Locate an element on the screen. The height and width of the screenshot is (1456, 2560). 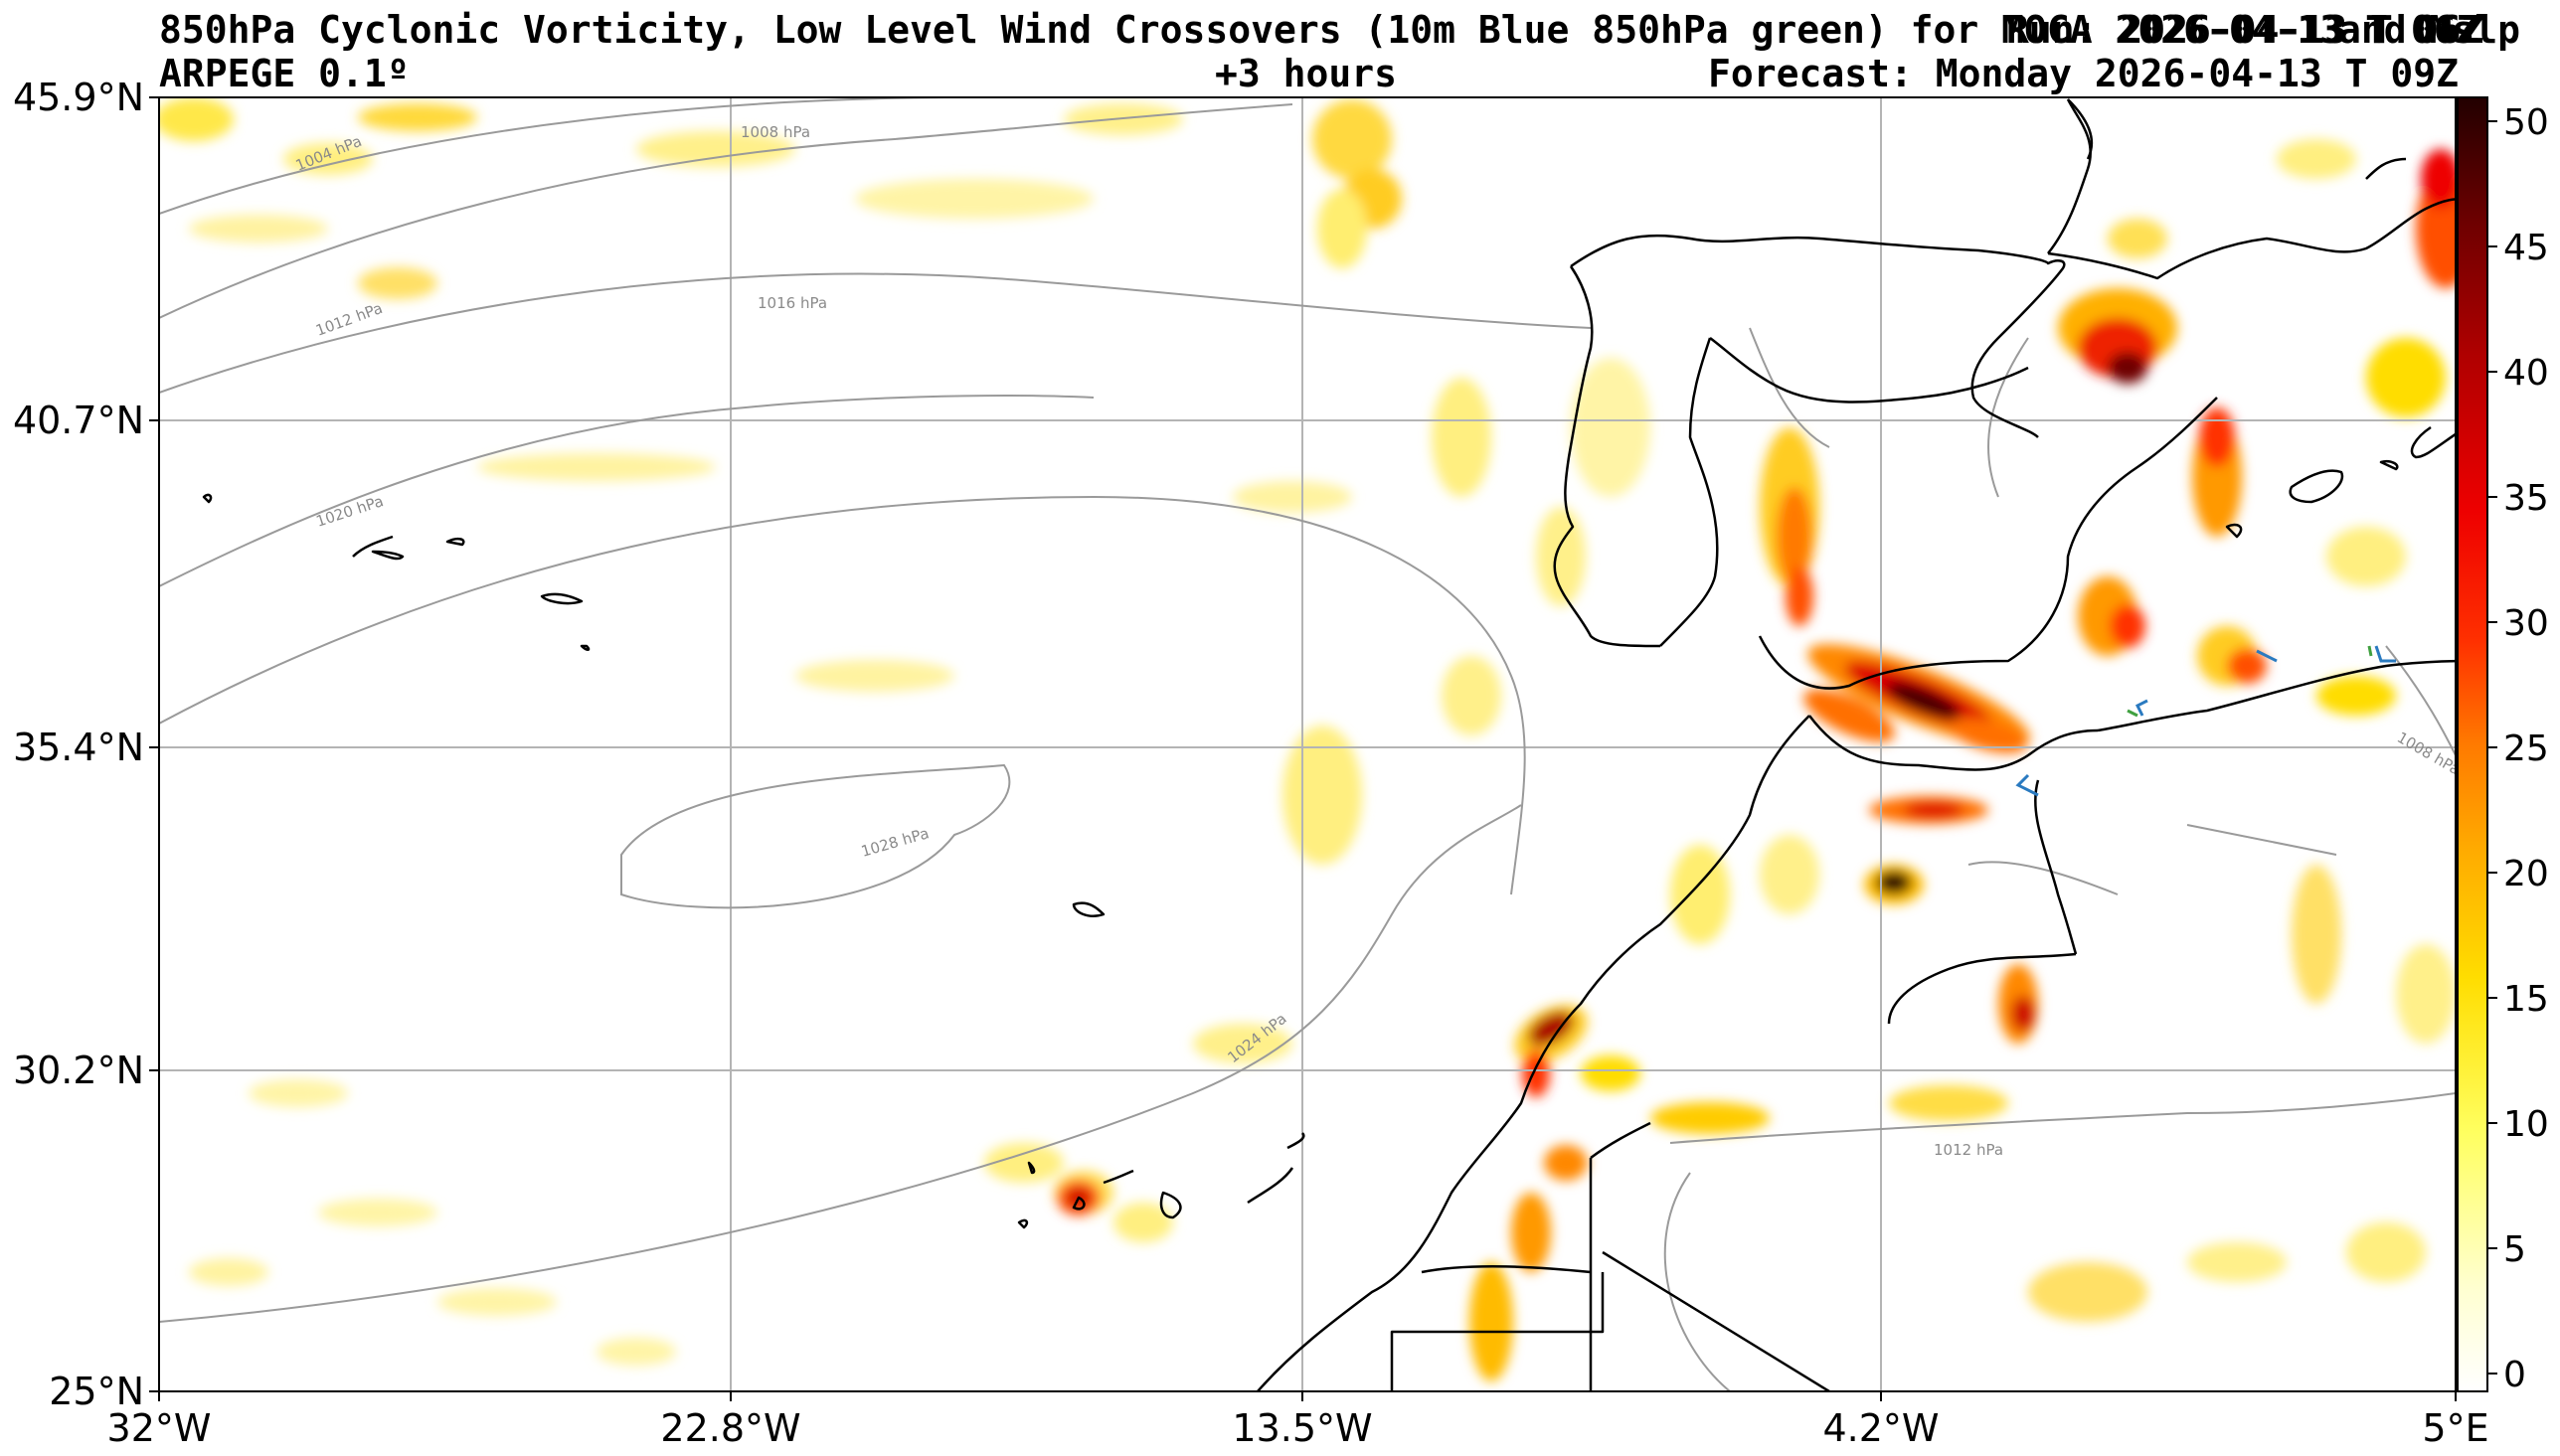
lon-tick: 22.8°W is located at coordinates (730, 1428).